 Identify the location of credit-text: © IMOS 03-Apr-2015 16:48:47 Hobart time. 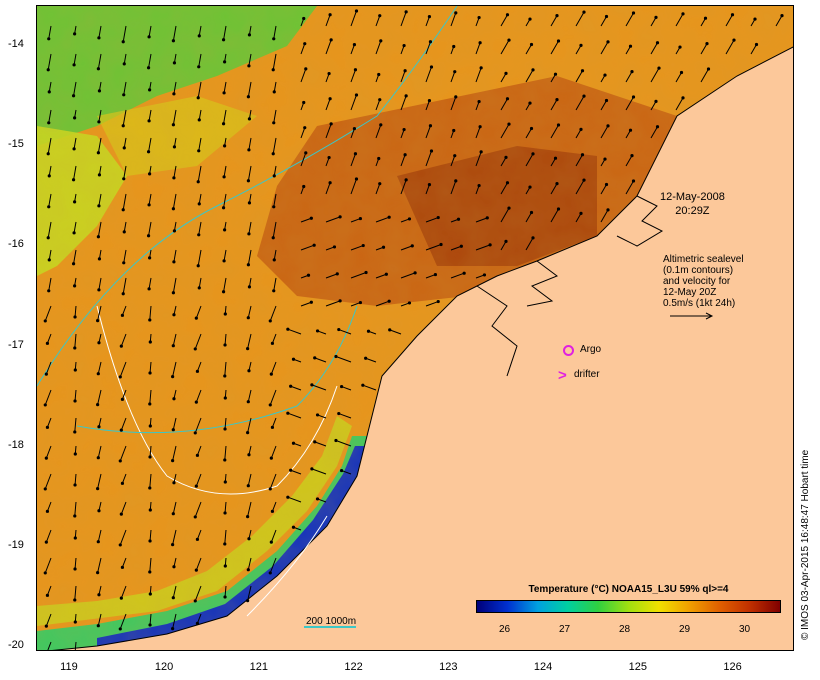
(805, 544).